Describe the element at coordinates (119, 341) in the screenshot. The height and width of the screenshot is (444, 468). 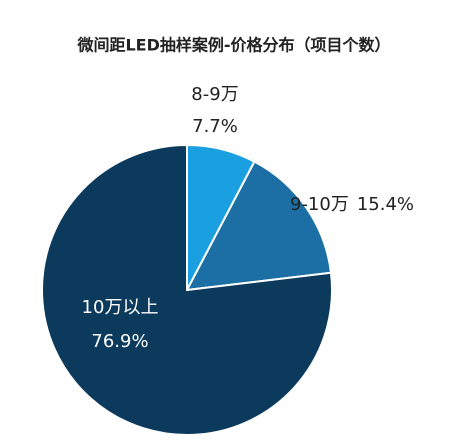
I see `value-label: 76.9%` at that location.